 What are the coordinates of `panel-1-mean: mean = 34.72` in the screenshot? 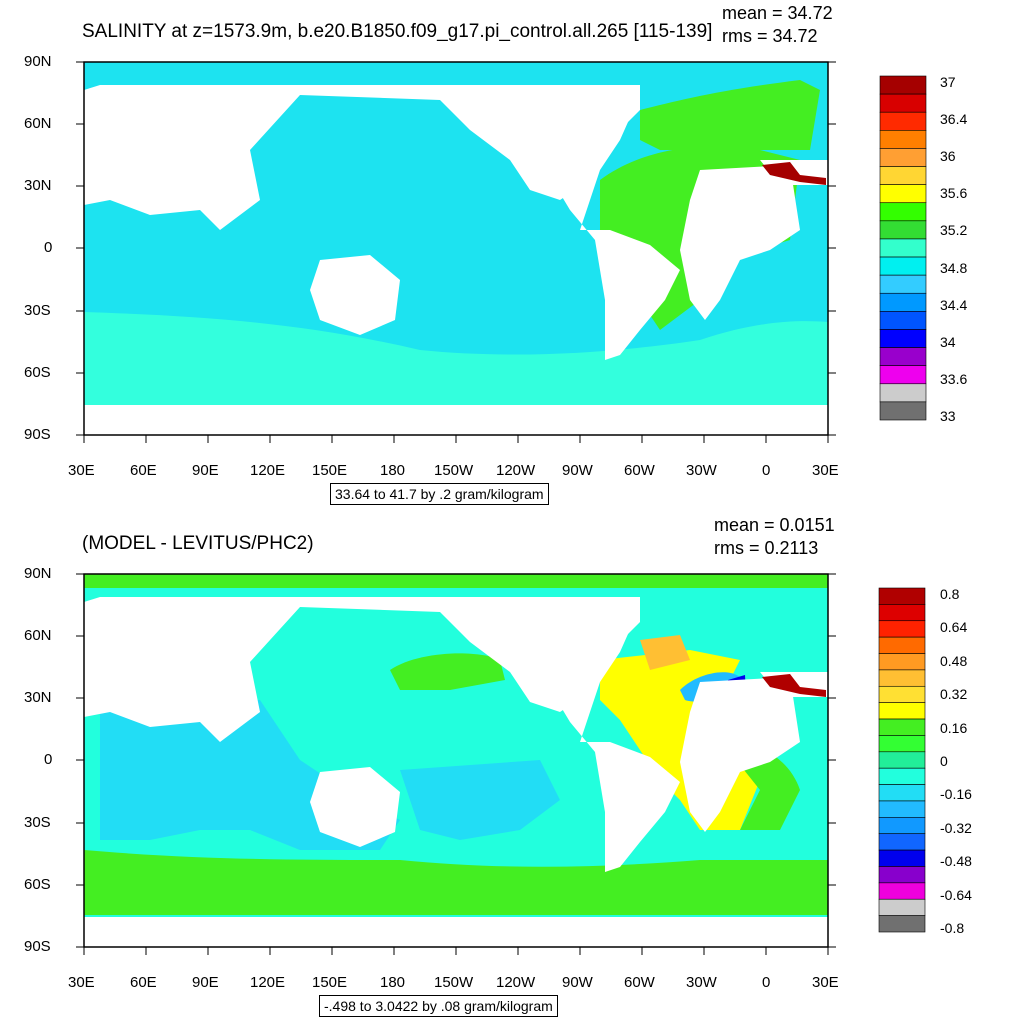 It's located at (777, 13).